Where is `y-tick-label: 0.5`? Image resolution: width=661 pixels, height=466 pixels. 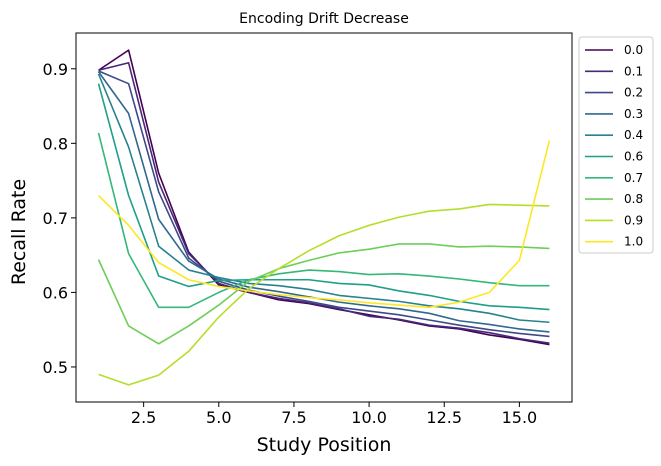 y-tick-label: 0.5 is located at coordinates (55, 367).